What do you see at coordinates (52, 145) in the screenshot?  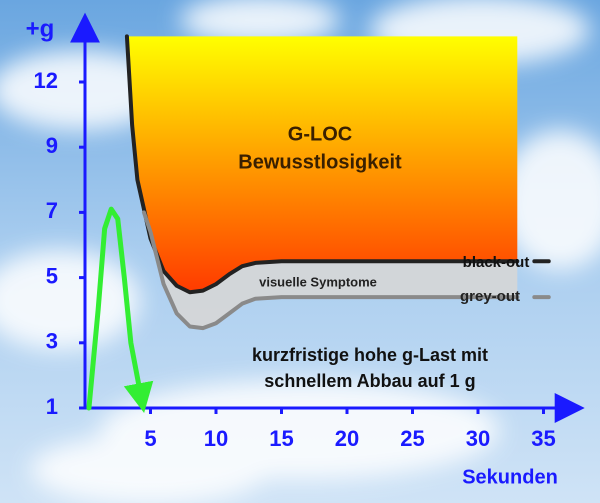 I see `y-tick-label: 9` at bounding box center [52, 145].